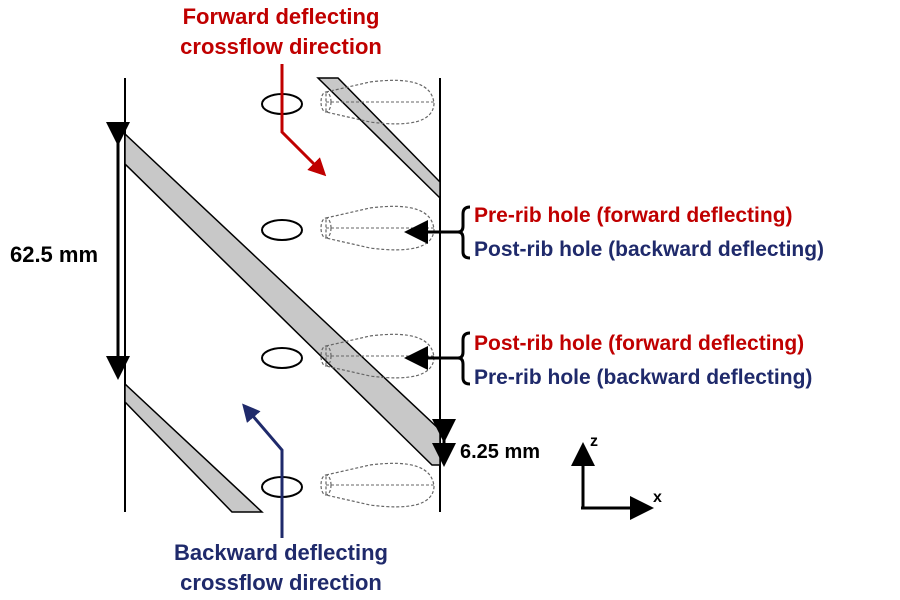 The height and width of the screenshot is (600, 900). I want to click on hole-group-2-bracket, so click(464, 358).